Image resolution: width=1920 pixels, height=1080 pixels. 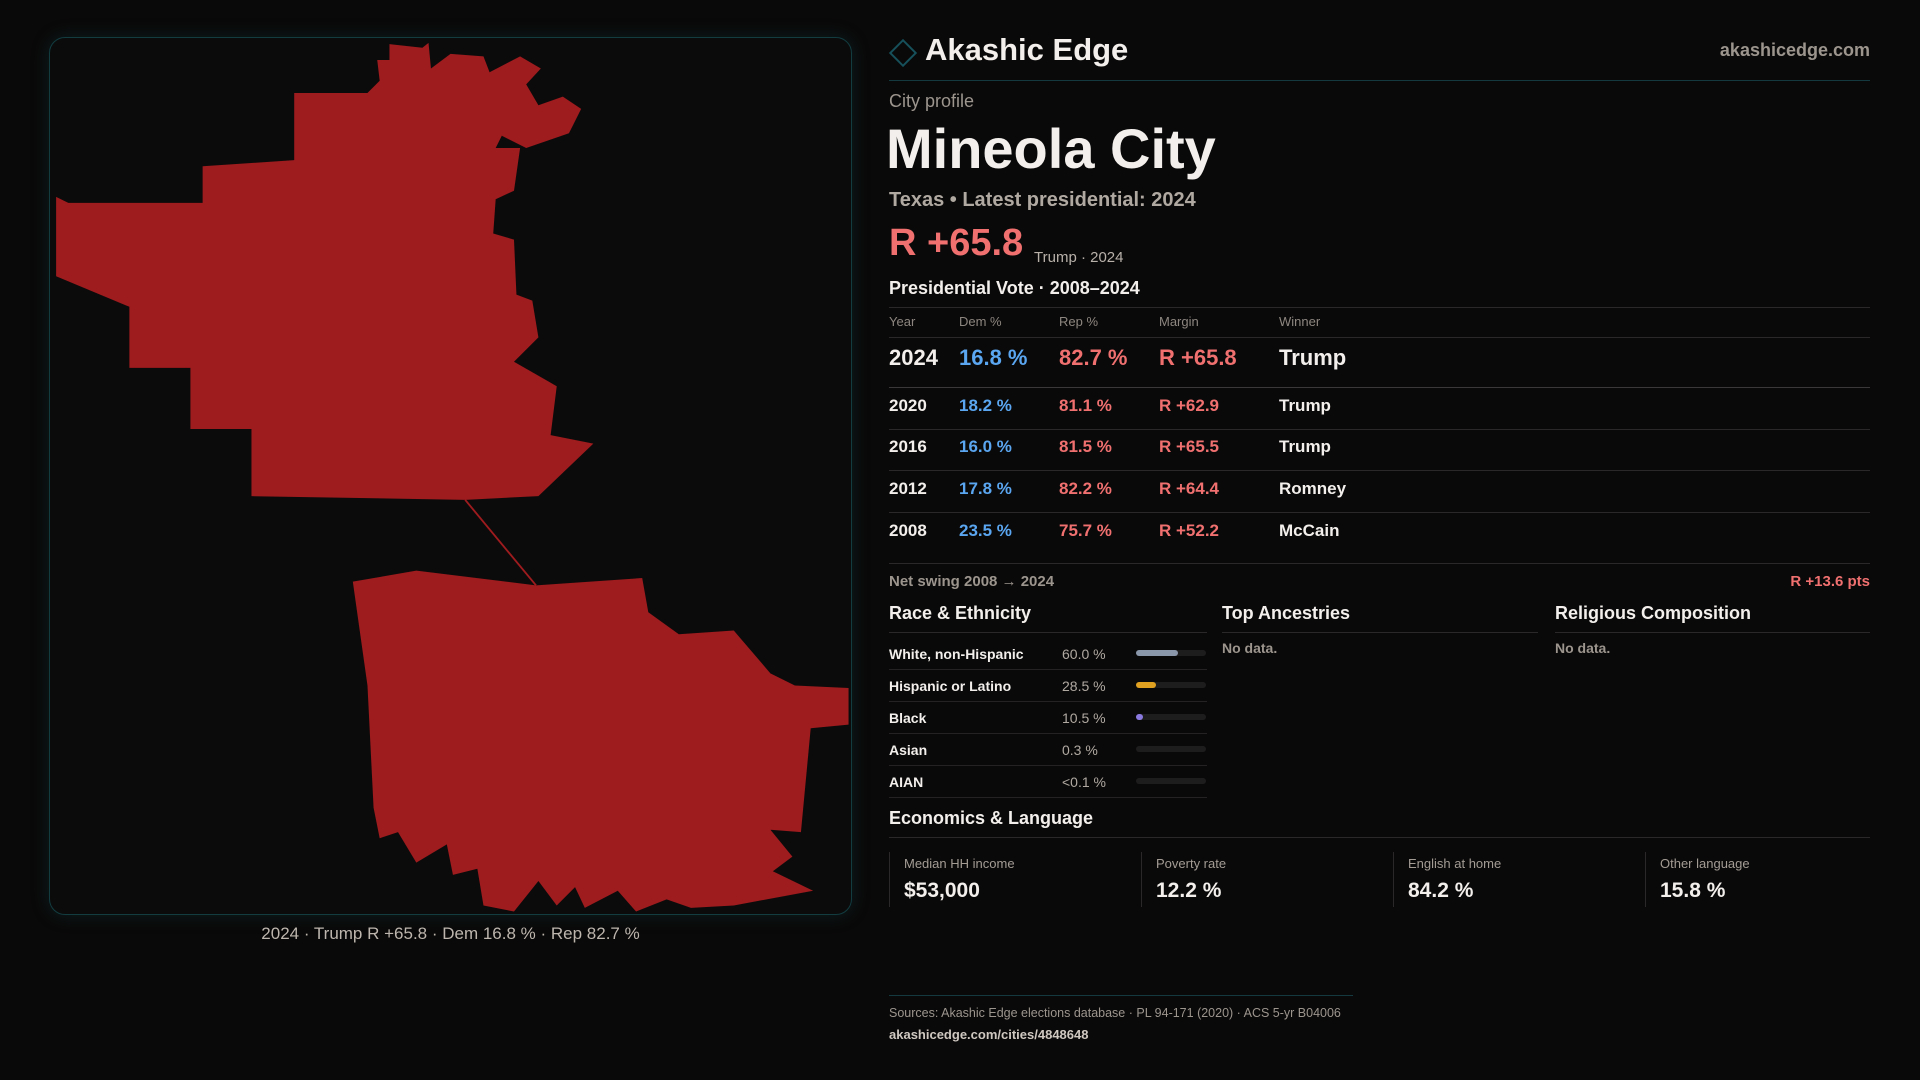 What do you see at coordinates (1048, 750) in the screenshot?
I see `race-row: Asian 0.3 %` at bounding box center [1048, 750].